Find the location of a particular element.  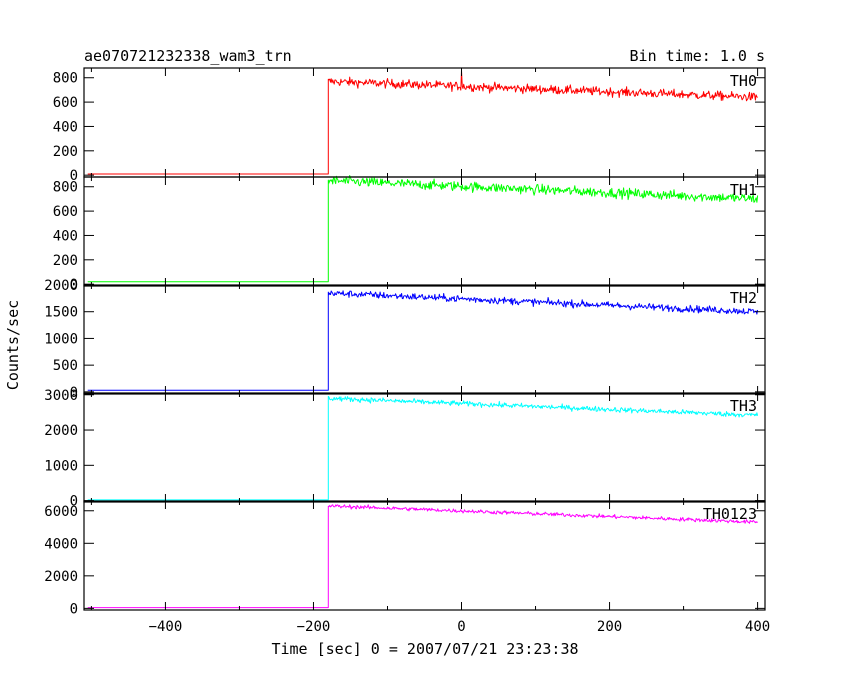

y-tick-label: 1500 is located at coordinates (61, 313).